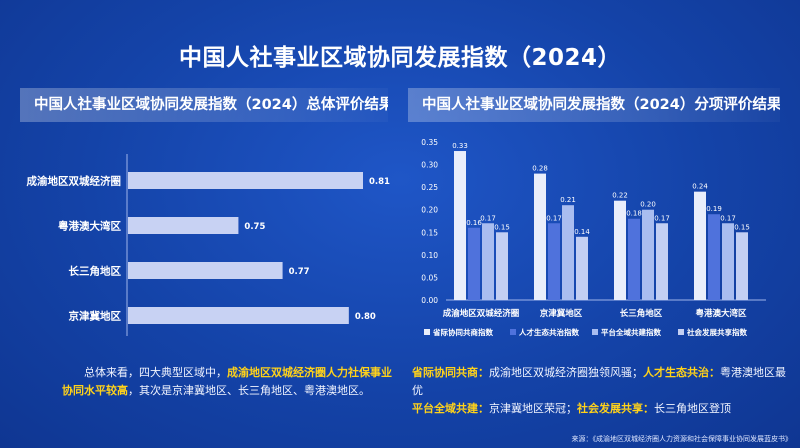 The width and height of the screenshot is (800, 448). Describe the element at coordinates (365, 317) in the screenshot. I see `bar-value-label: 0.80` at that location.